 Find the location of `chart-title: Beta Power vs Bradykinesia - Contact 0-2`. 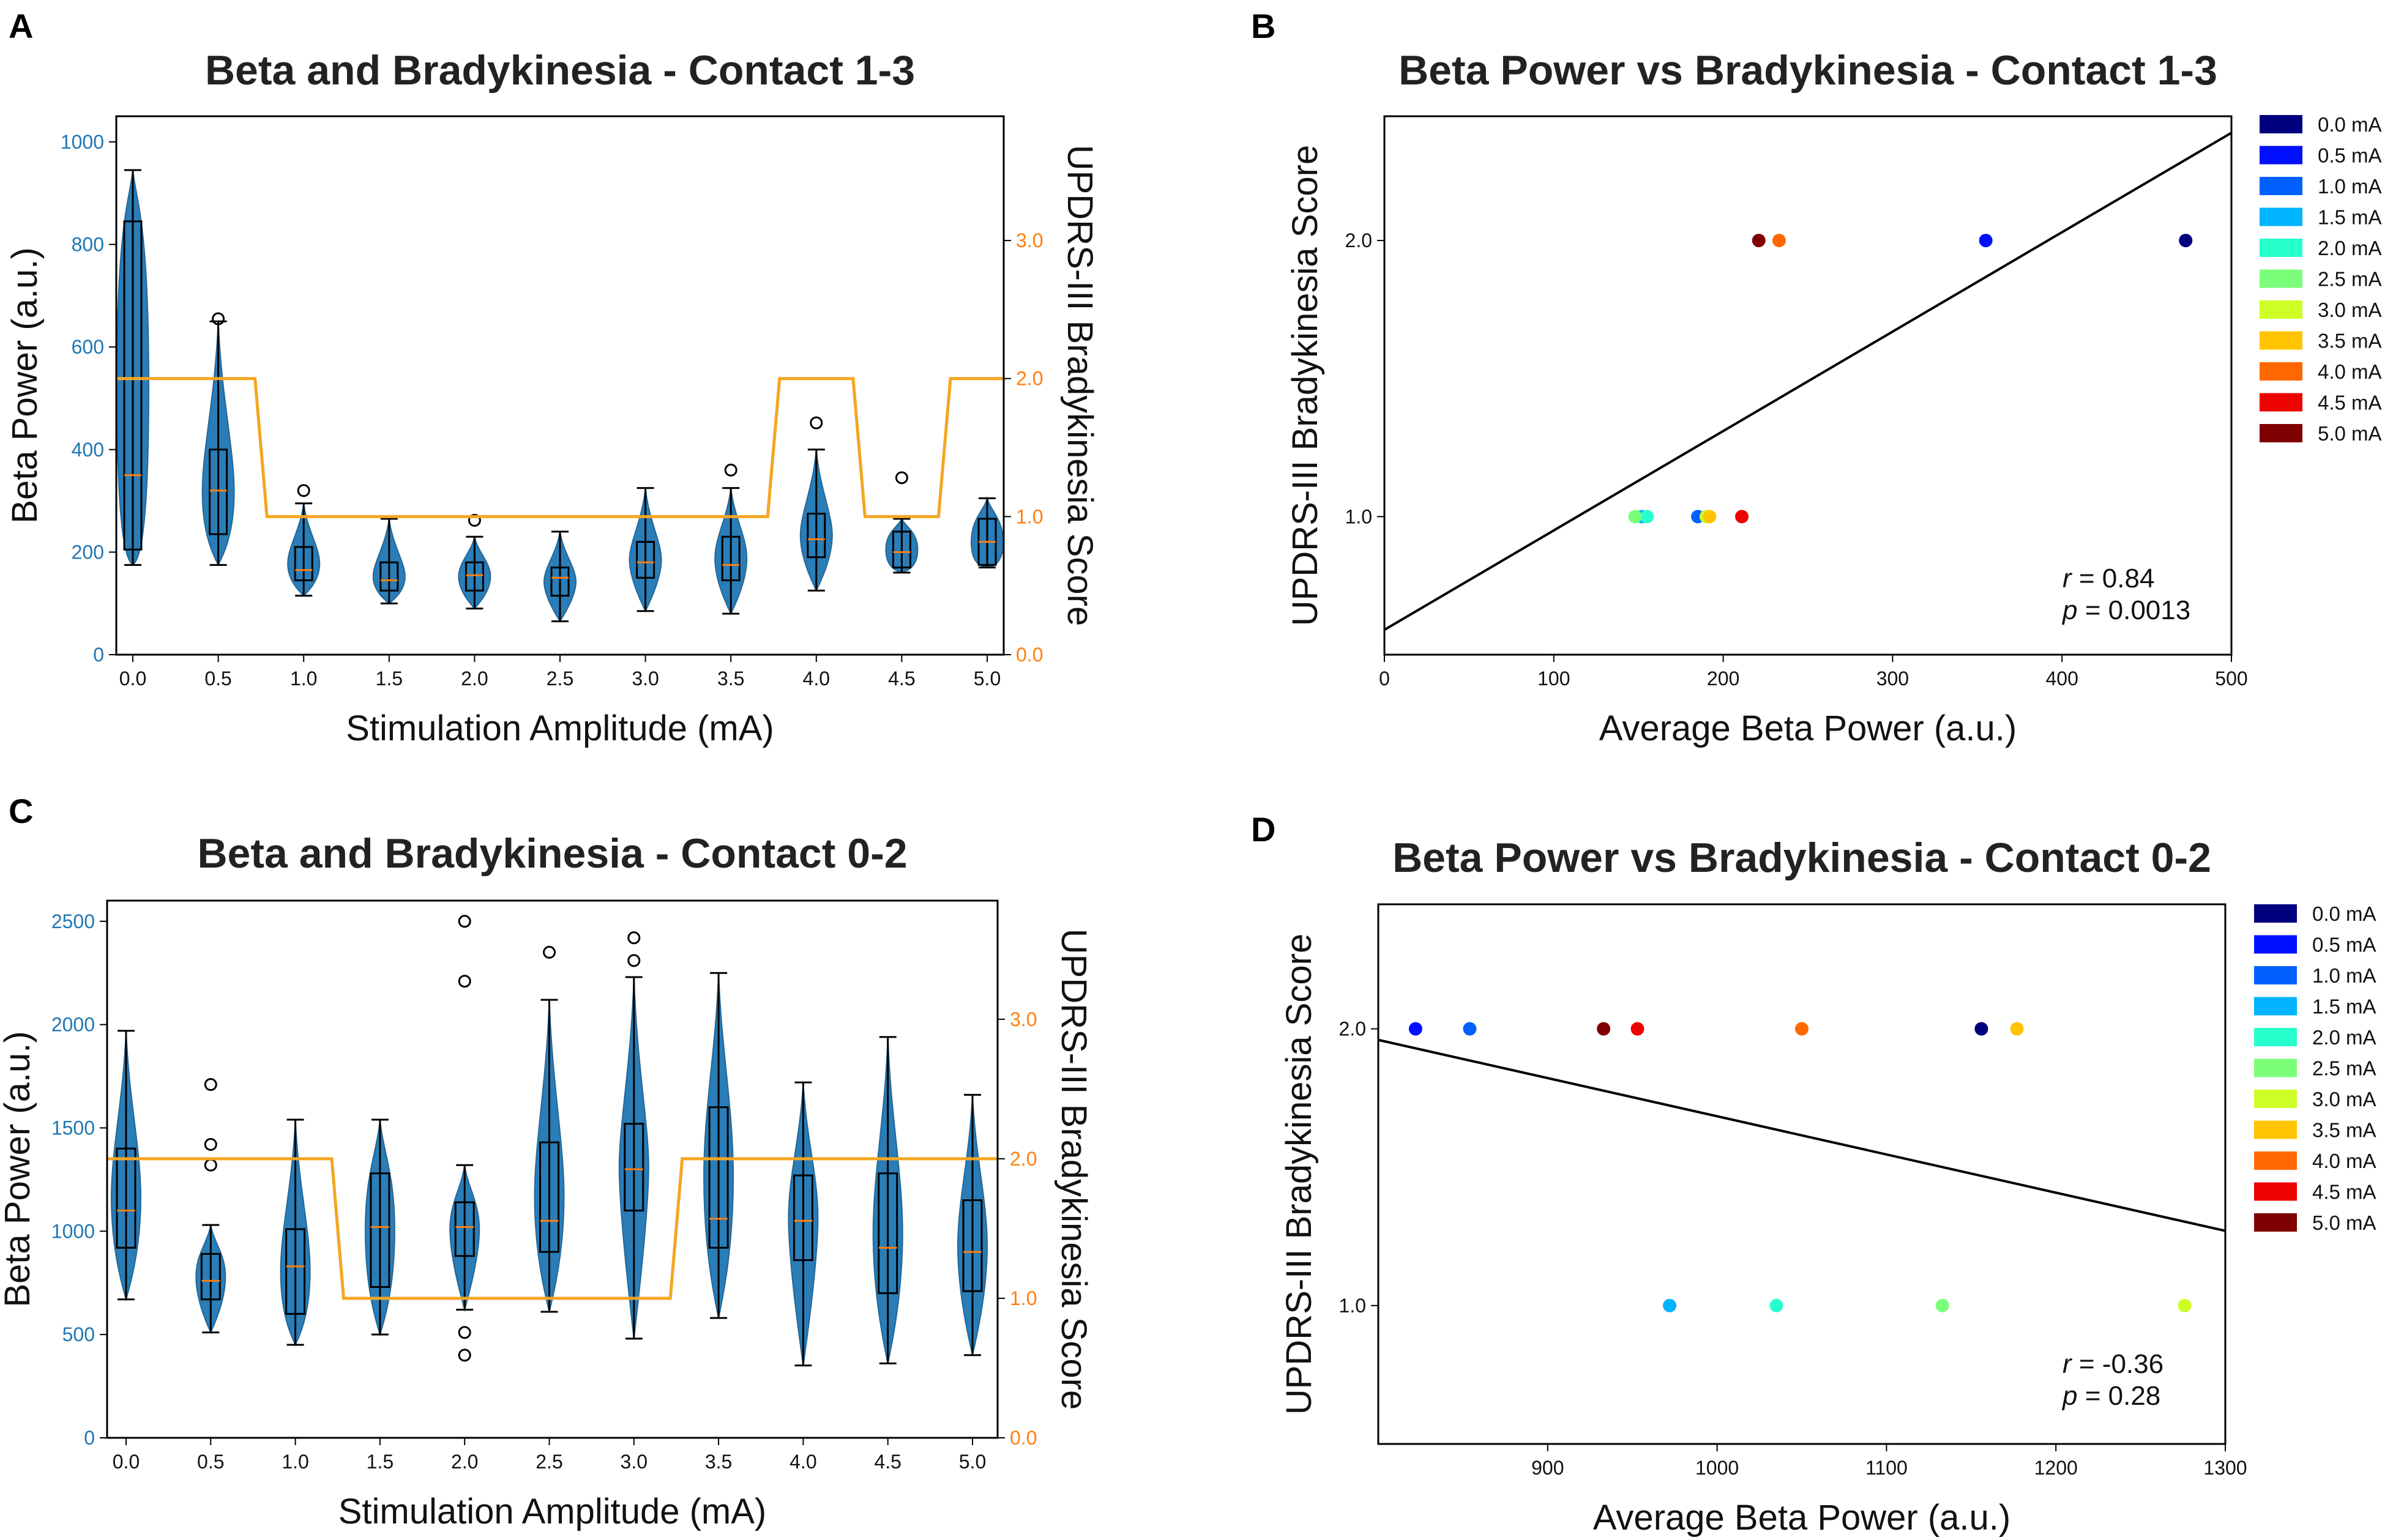

chart-title: Beta Power vs Bradykinesia - Contact 0-2 is located at coordinates (1801, 858).